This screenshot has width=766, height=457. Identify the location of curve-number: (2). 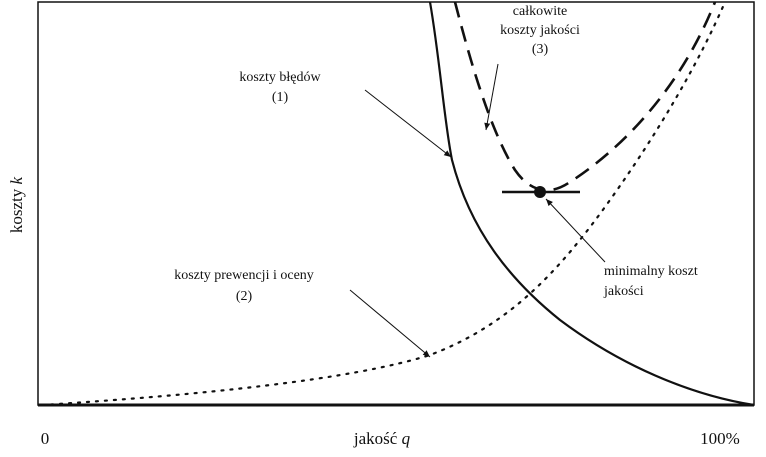
(244, 296).